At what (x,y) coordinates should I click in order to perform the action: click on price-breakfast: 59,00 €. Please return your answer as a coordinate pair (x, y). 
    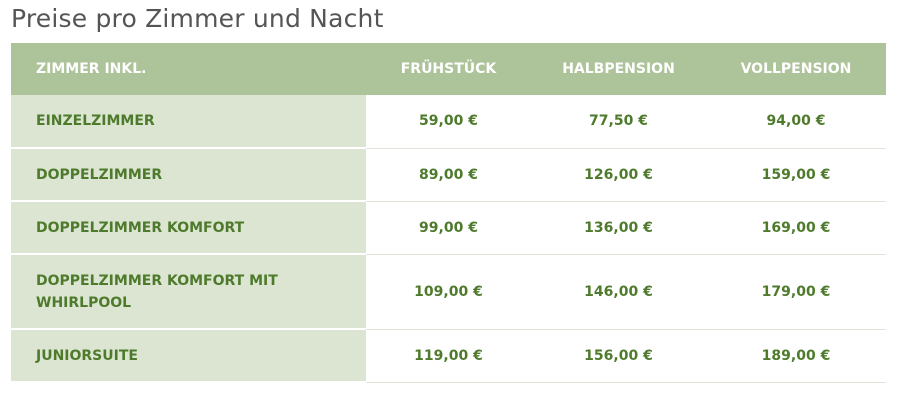
    Looking at the image, I should click on (448, 122).